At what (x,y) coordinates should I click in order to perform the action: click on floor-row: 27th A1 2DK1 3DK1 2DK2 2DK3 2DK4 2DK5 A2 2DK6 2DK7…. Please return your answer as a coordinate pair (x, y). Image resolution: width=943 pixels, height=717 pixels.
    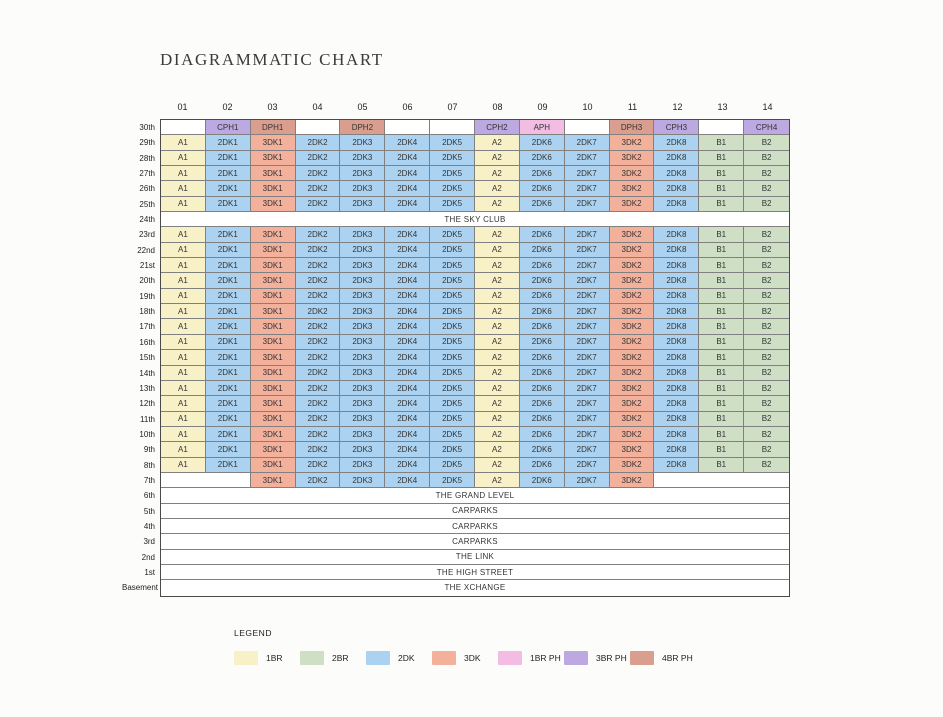
    Looking at the image, I should click on (464, 174).